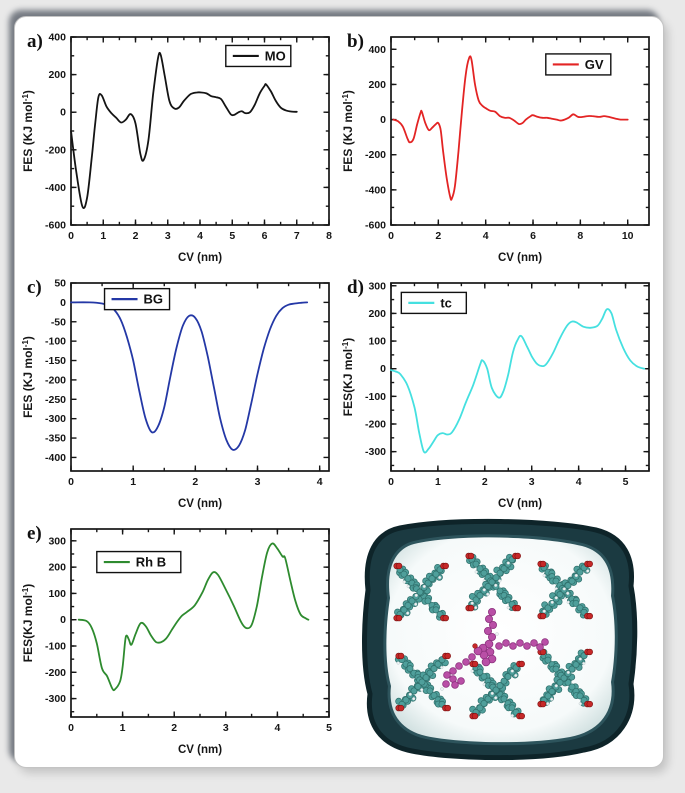 This screenshot has width=685, height=793. What do you see at coordinates (154, 299) in the screenshot?
I see `svg-text: BG` at bounding box center [154, 299].